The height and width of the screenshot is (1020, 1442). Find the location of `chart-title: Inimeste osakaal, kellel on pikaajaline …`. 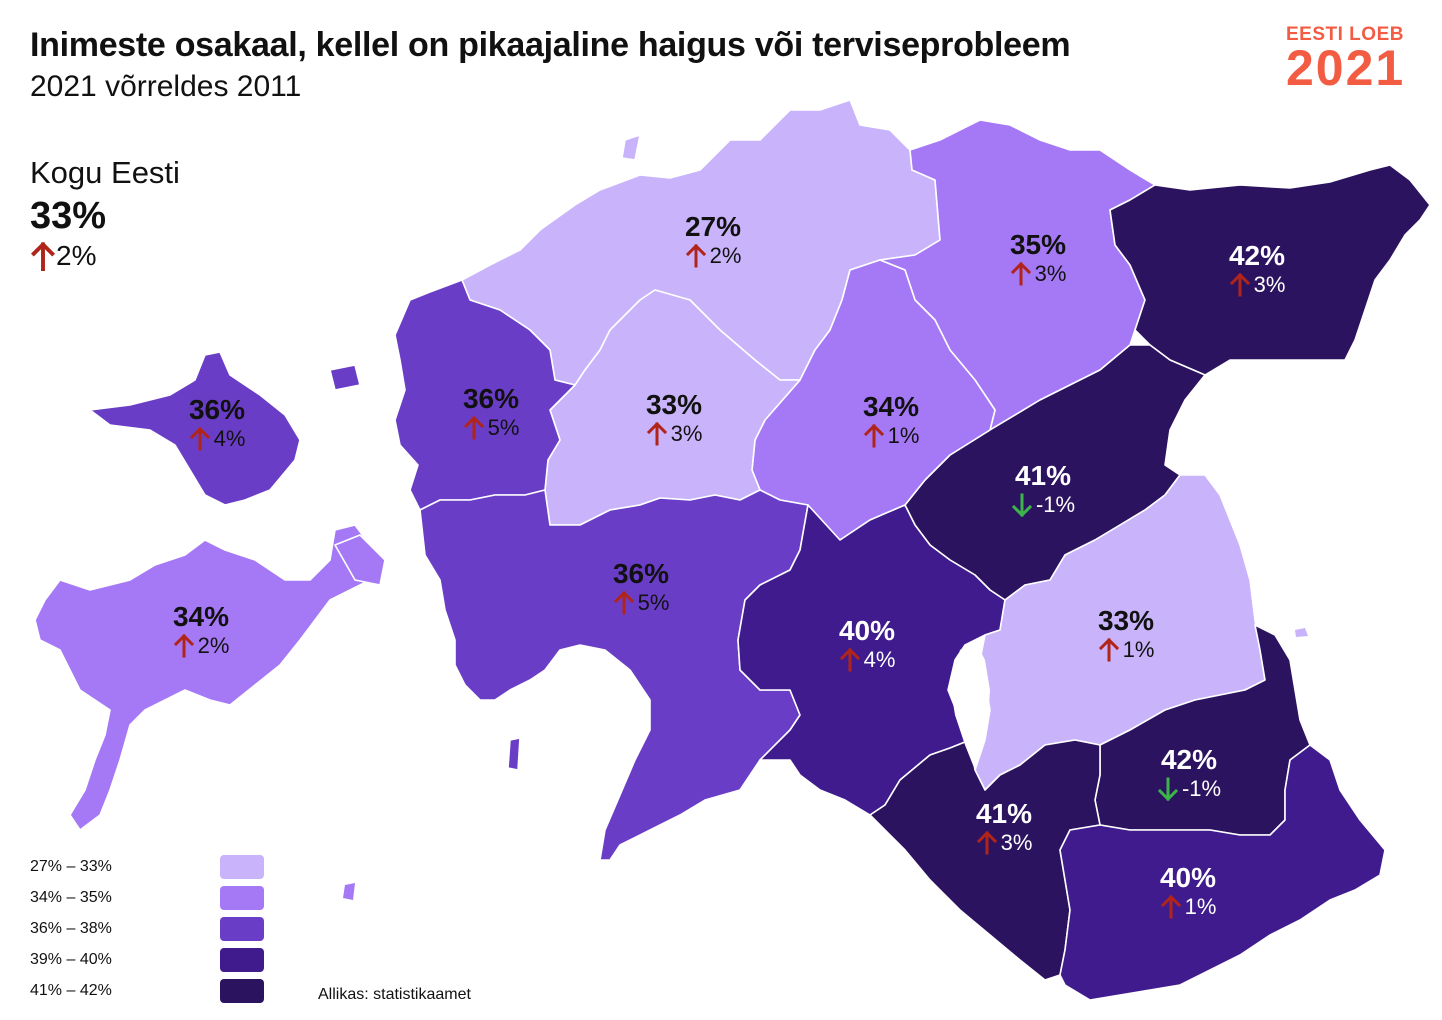

chart-title: Inimeste osakaal, kellel on pikaajaline … is located at coordinates (550, 45).